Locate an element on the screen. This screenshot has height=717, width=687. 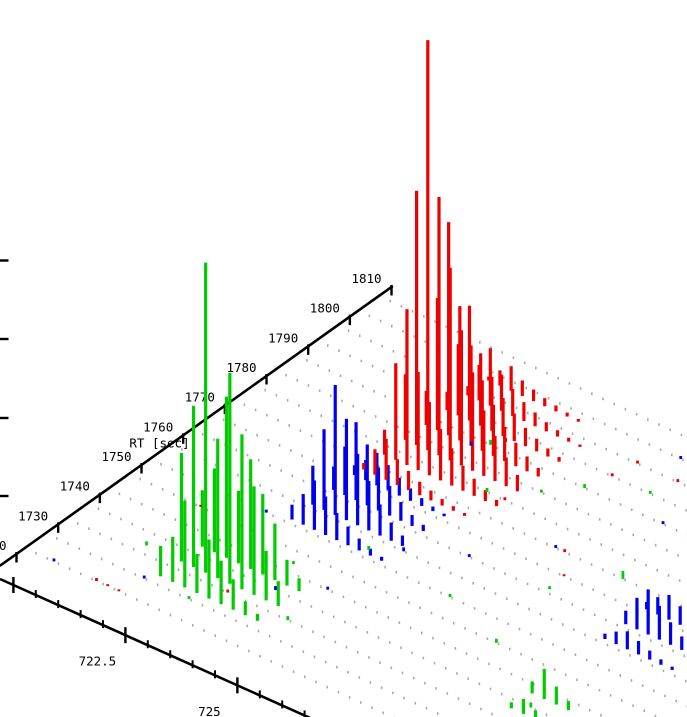
mz-axis-line is located at coordinates (155, 647).